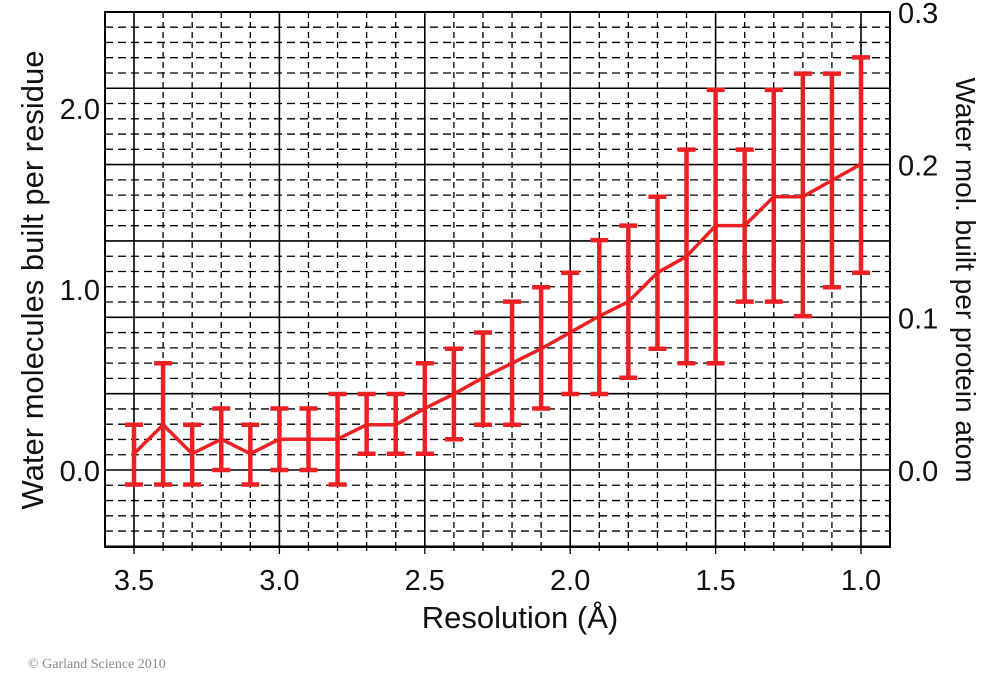 The height and width of the screenshot is (694, 1000). Describe the element at coordinates (134, 581) in the screenshot. I see `x-tick-label: 3.5` at that location.